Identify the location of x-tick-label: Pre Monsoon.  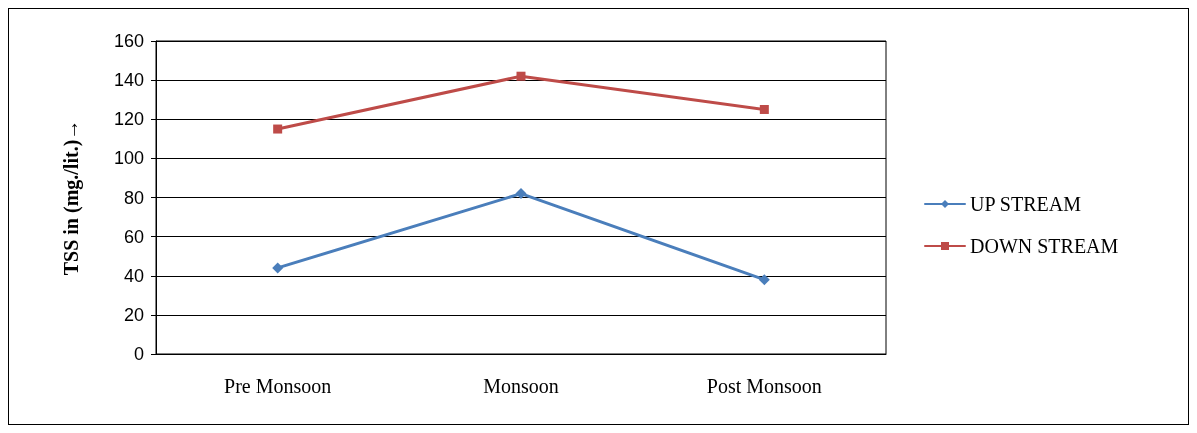
(278, 386).